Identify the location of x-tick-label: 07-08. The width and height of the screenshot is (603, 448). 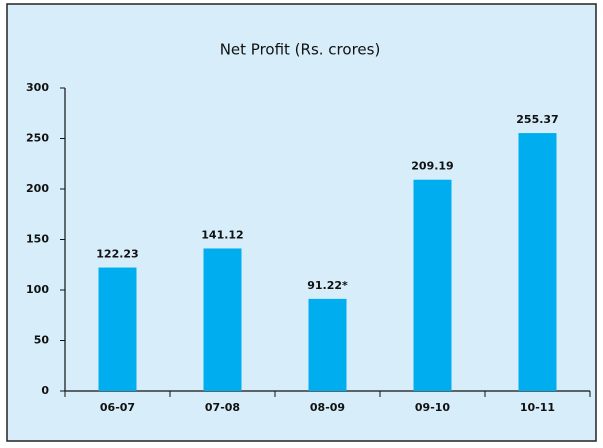
(222, 407).